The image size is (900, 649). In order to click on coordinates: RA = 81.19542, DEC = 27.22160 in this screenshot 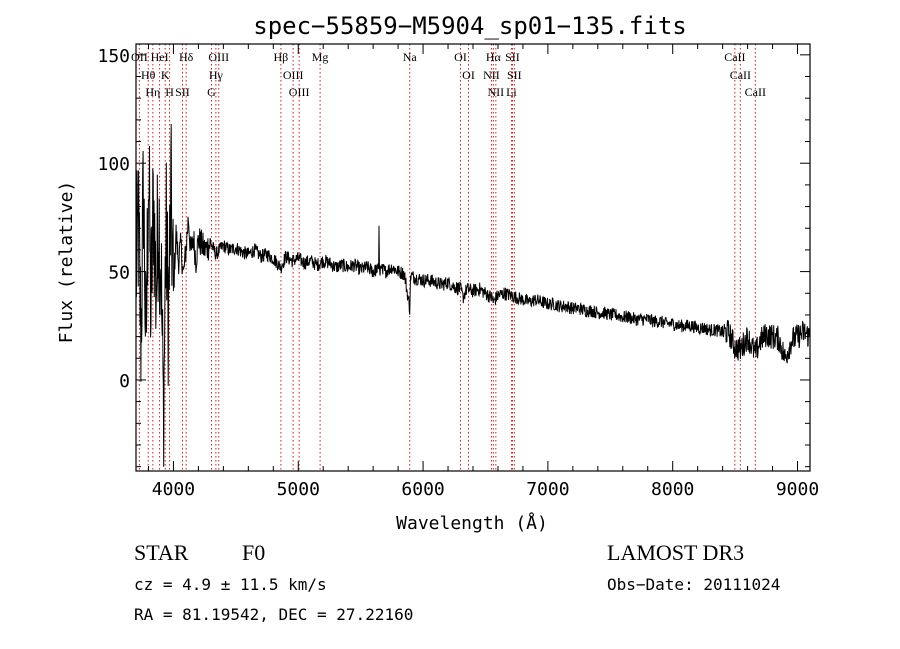, I will do `click(273, 614)`.